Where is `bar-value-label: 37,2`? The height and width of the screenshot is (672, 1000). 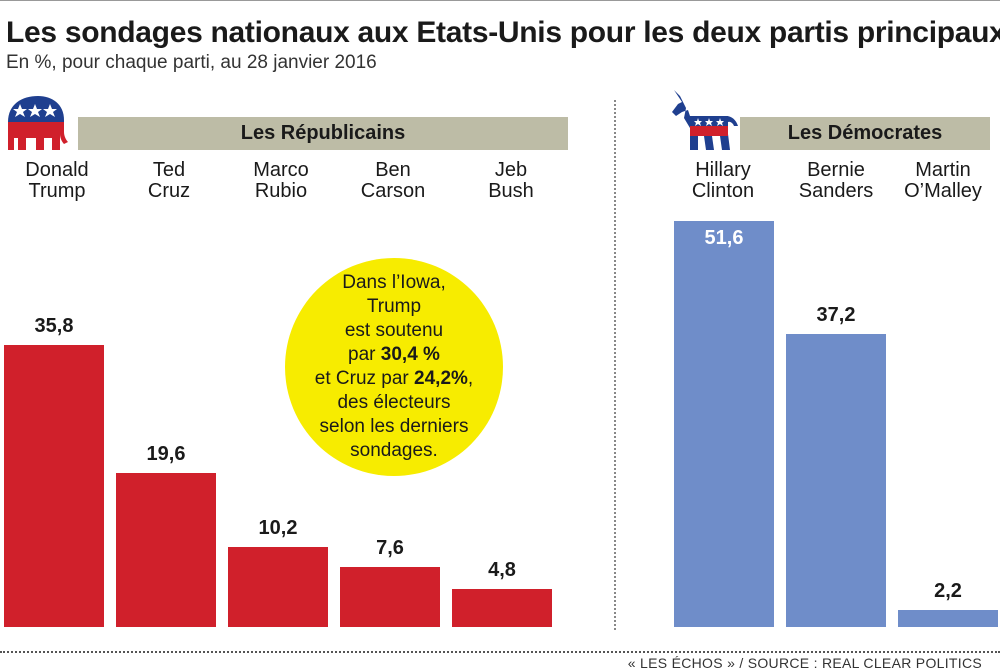 bar-value-label: 37,2 is located at coordinates (836, 315).